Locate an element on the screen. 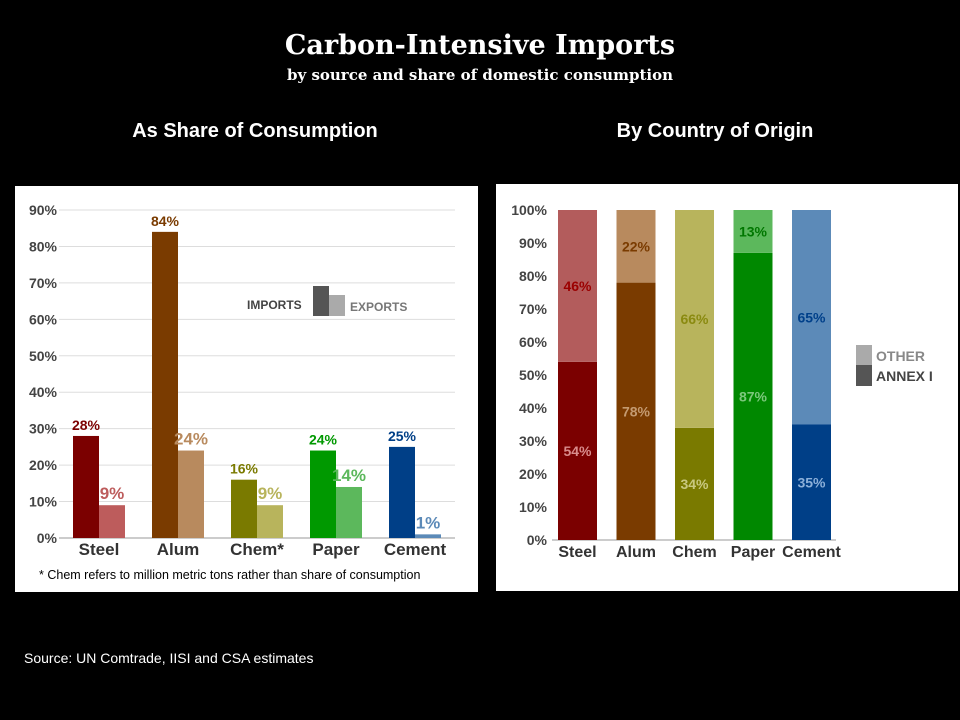  data-label-exports: 24% is located at coordinates (191, 439).